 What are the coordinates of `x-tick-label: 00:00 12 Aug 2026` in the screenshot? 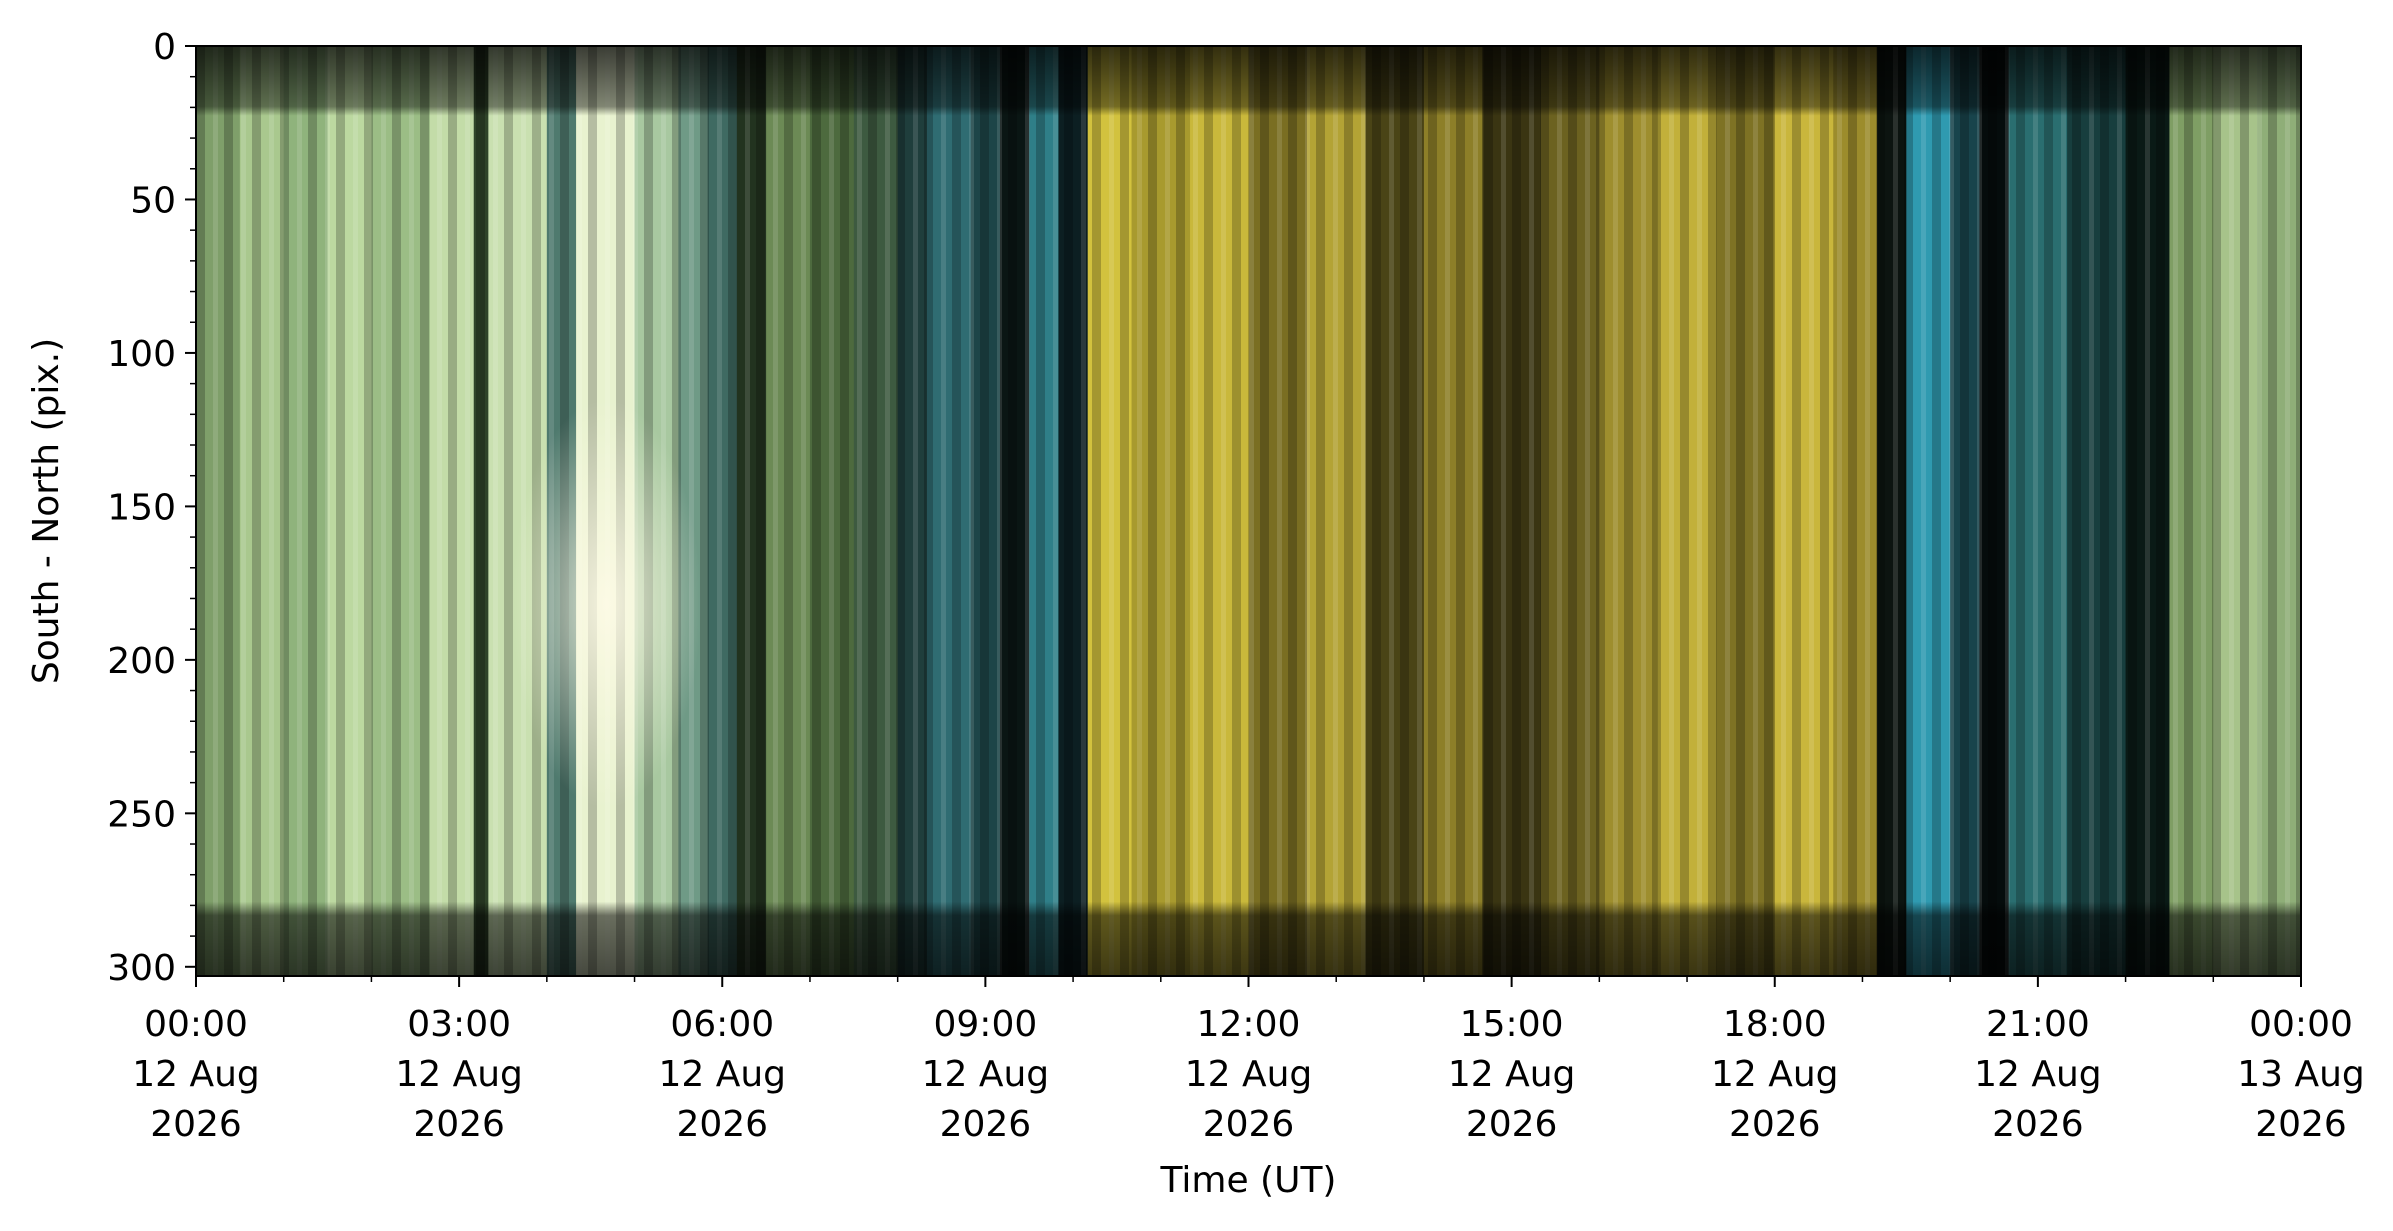 It's located at (196, 1074).